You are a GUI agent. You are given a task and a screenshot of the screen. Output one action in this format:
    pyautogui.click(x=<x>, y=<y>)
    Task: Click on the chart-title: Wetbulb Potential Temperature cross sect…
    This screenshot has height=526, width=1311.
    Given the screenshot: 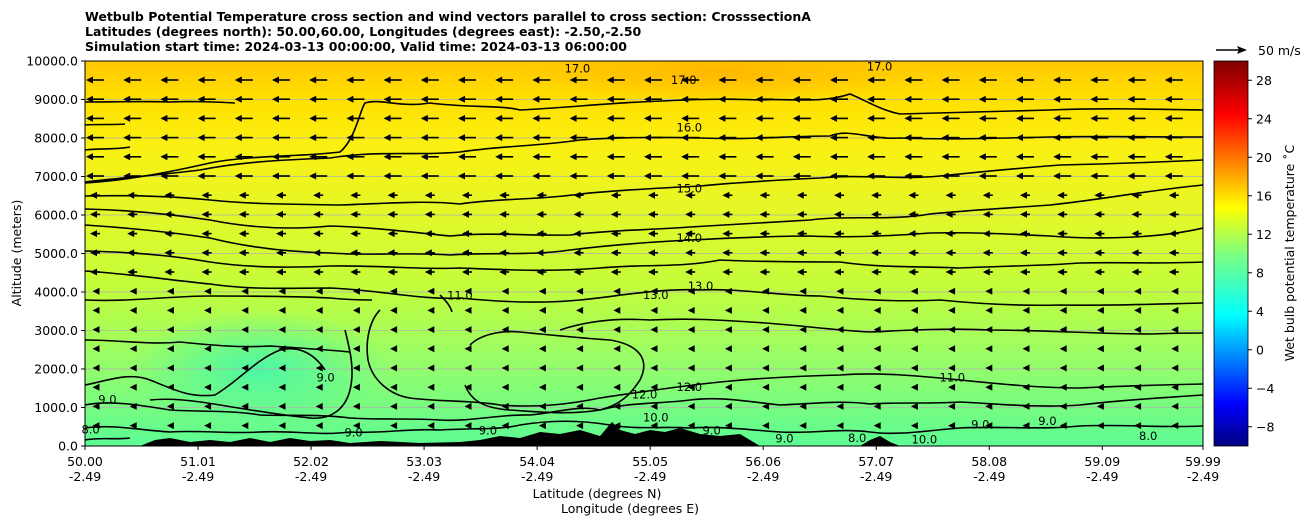 What is the action you would take?
    pyautogui.click(x=448, y=31)
    